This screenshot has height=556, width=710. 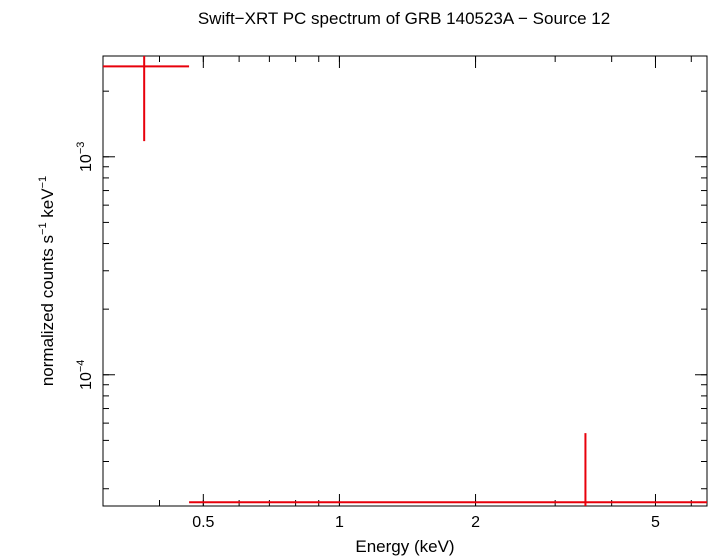 I want to click on x-axis-label: Energy (keV), so click(x=404, y=546).